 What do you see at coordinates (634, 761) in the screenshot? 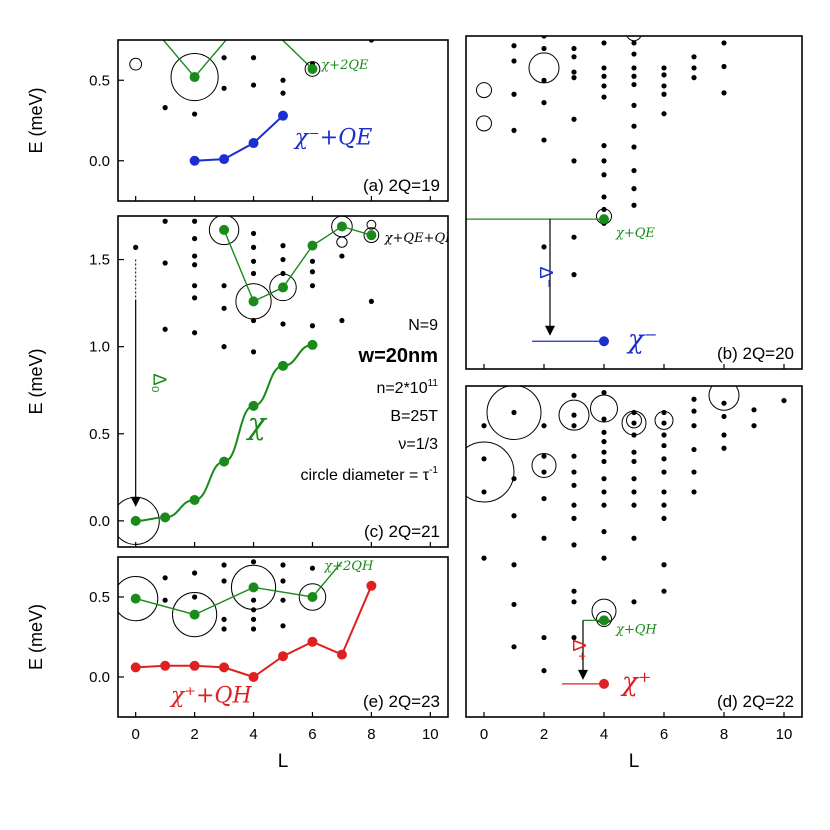
I see `x-axis-label: L` at bounding box center [634, 761].